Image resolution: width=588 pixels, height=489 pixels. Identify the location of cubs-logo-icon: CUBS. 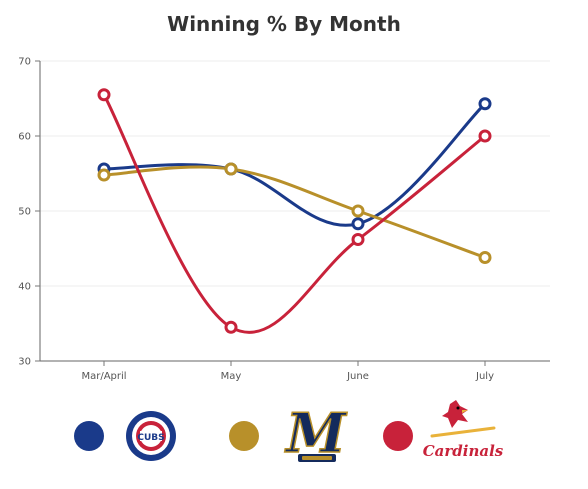
(151, 436).